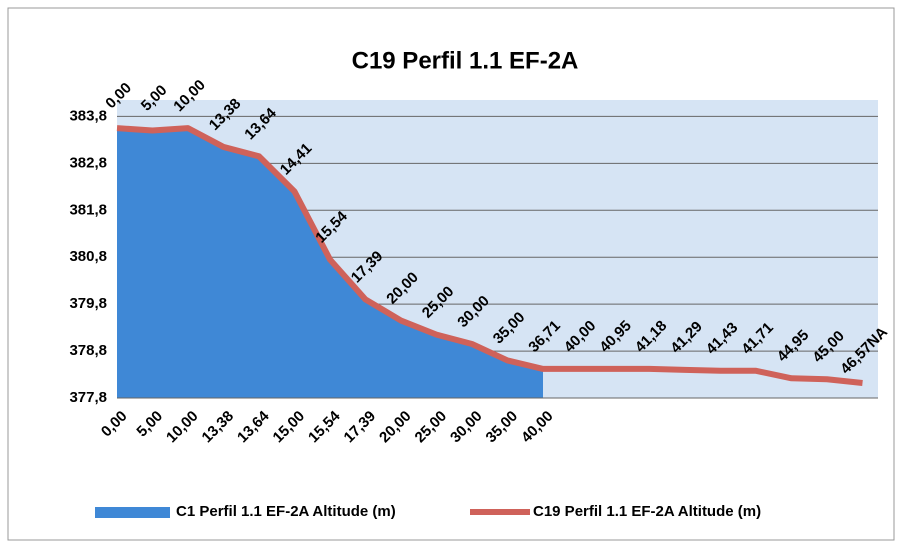 The image size is (902, 548). I want to click on y-tick-label: 381,8, so click(88, 209).